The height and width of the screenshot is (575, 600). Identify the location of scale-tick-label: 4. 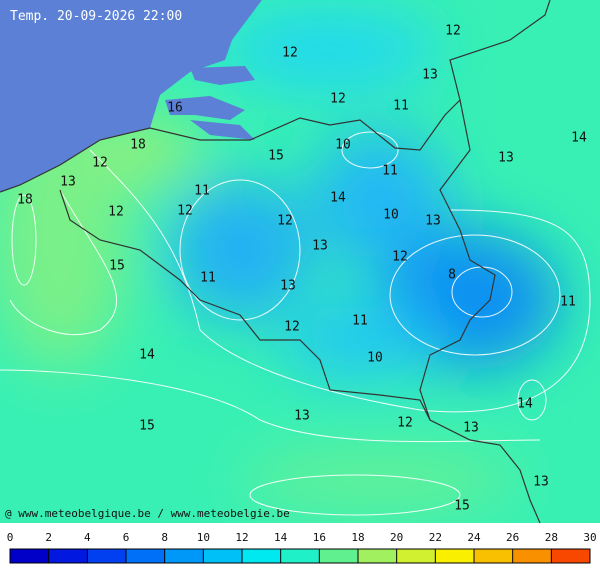
(87, 537).